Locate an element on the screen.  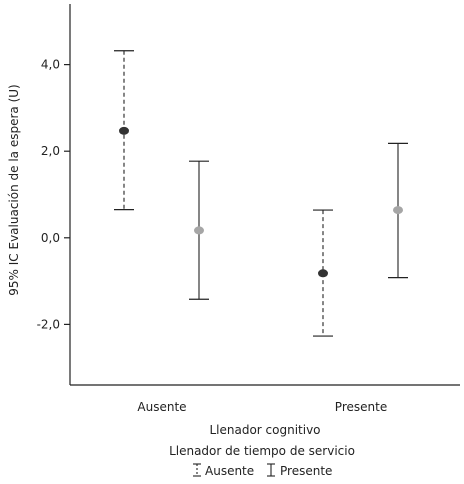
legend-item: Ausente is located at coordinates (223, 470).